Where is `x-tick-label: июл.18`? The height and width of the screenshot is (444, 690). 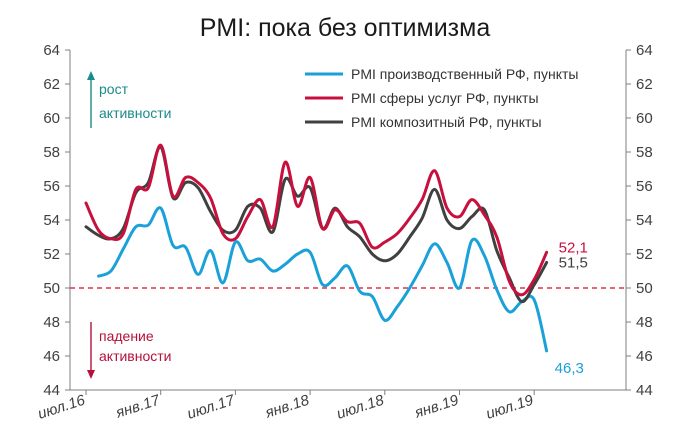
x-tick-label: июл.18 is located at coordinates (361, 406).